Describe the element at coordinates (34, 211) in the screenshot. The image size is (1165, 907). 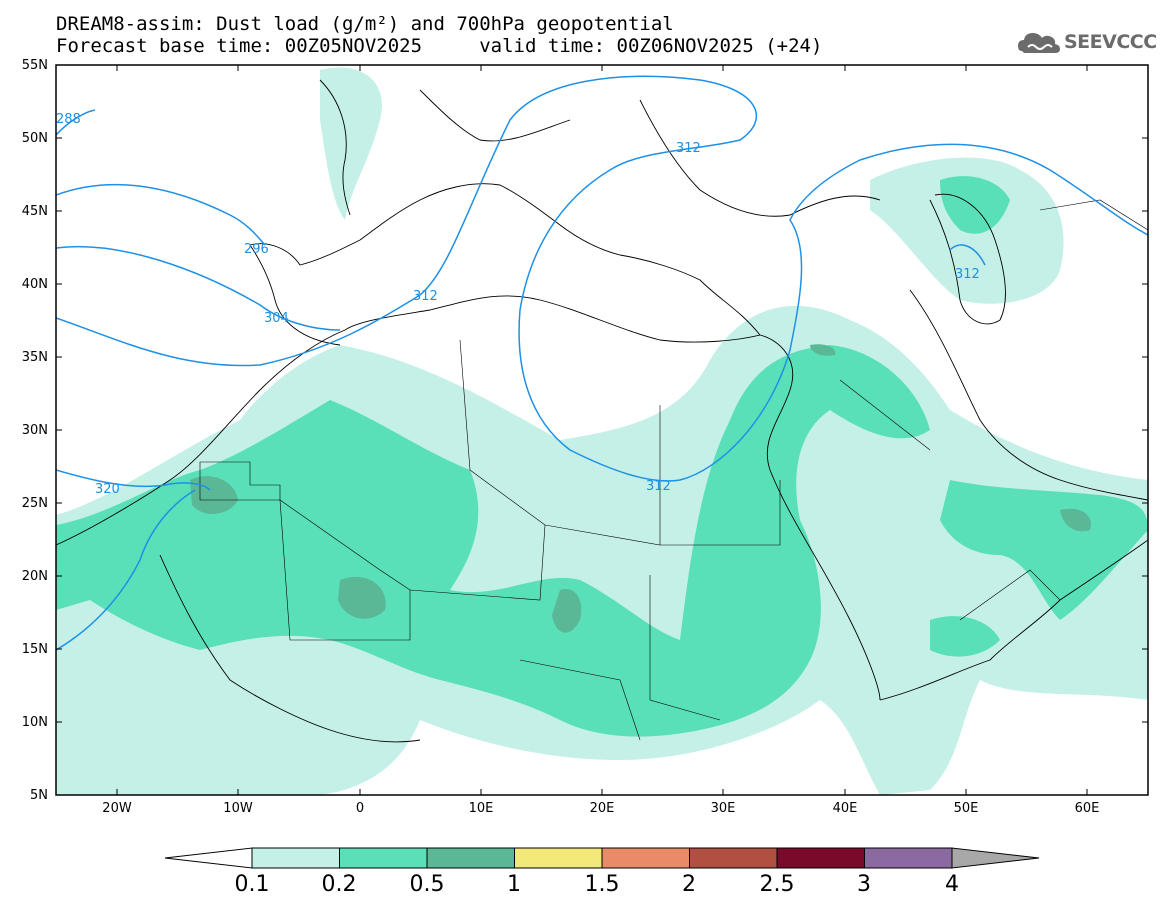
I see `lat-label: 45N` at that location.